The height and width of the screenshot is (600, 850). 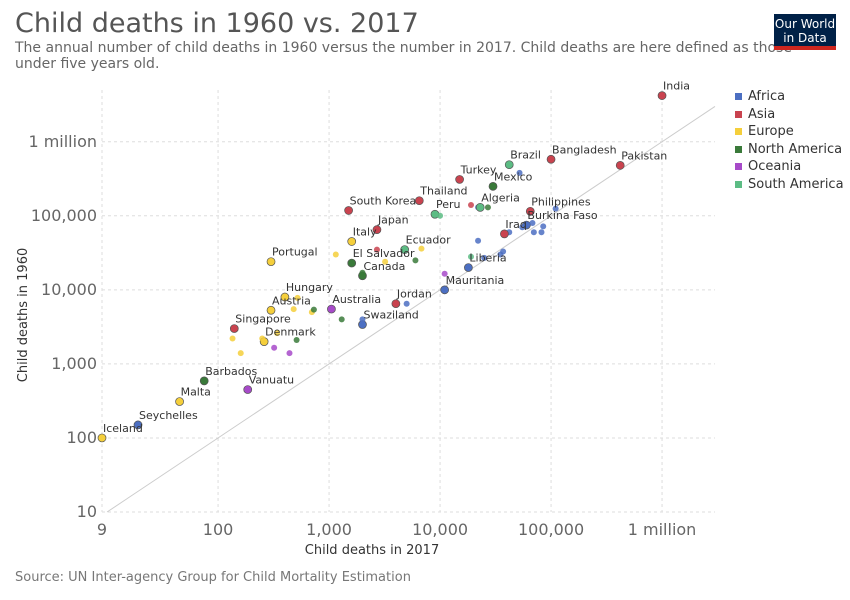 I want to click on legend-item: Europe, so click(x=789, y=132).